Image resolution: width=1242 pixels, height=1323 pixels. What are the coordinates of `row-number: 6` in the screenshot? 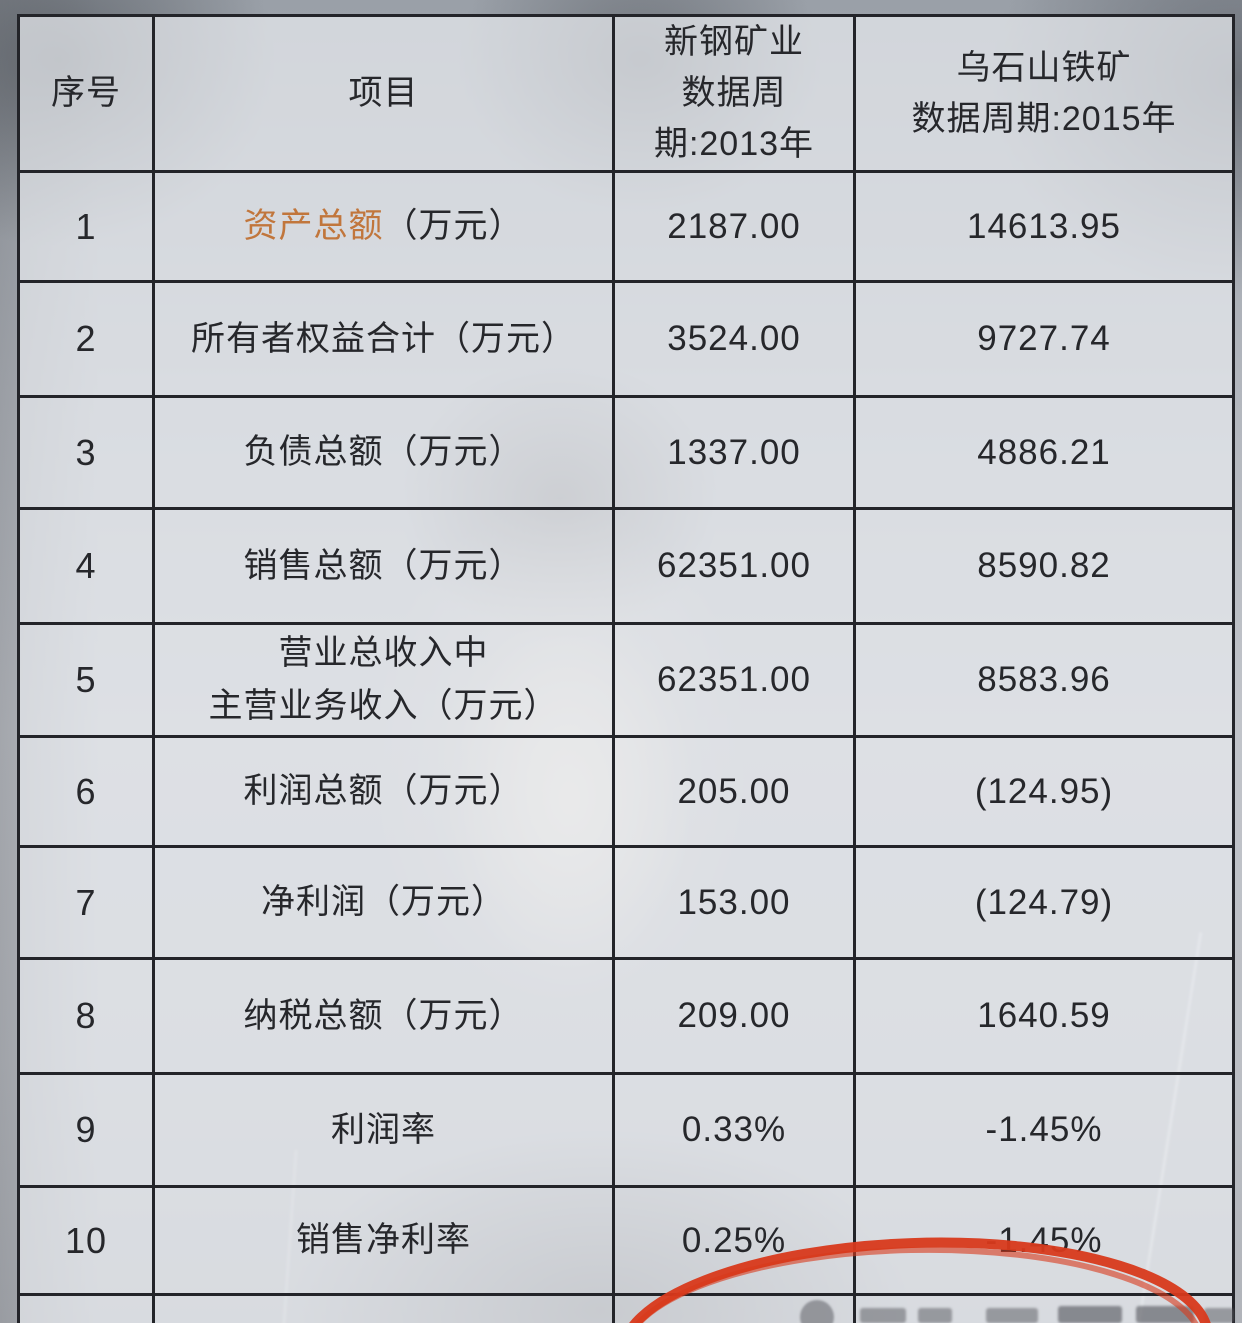 It's located at (86, 791).